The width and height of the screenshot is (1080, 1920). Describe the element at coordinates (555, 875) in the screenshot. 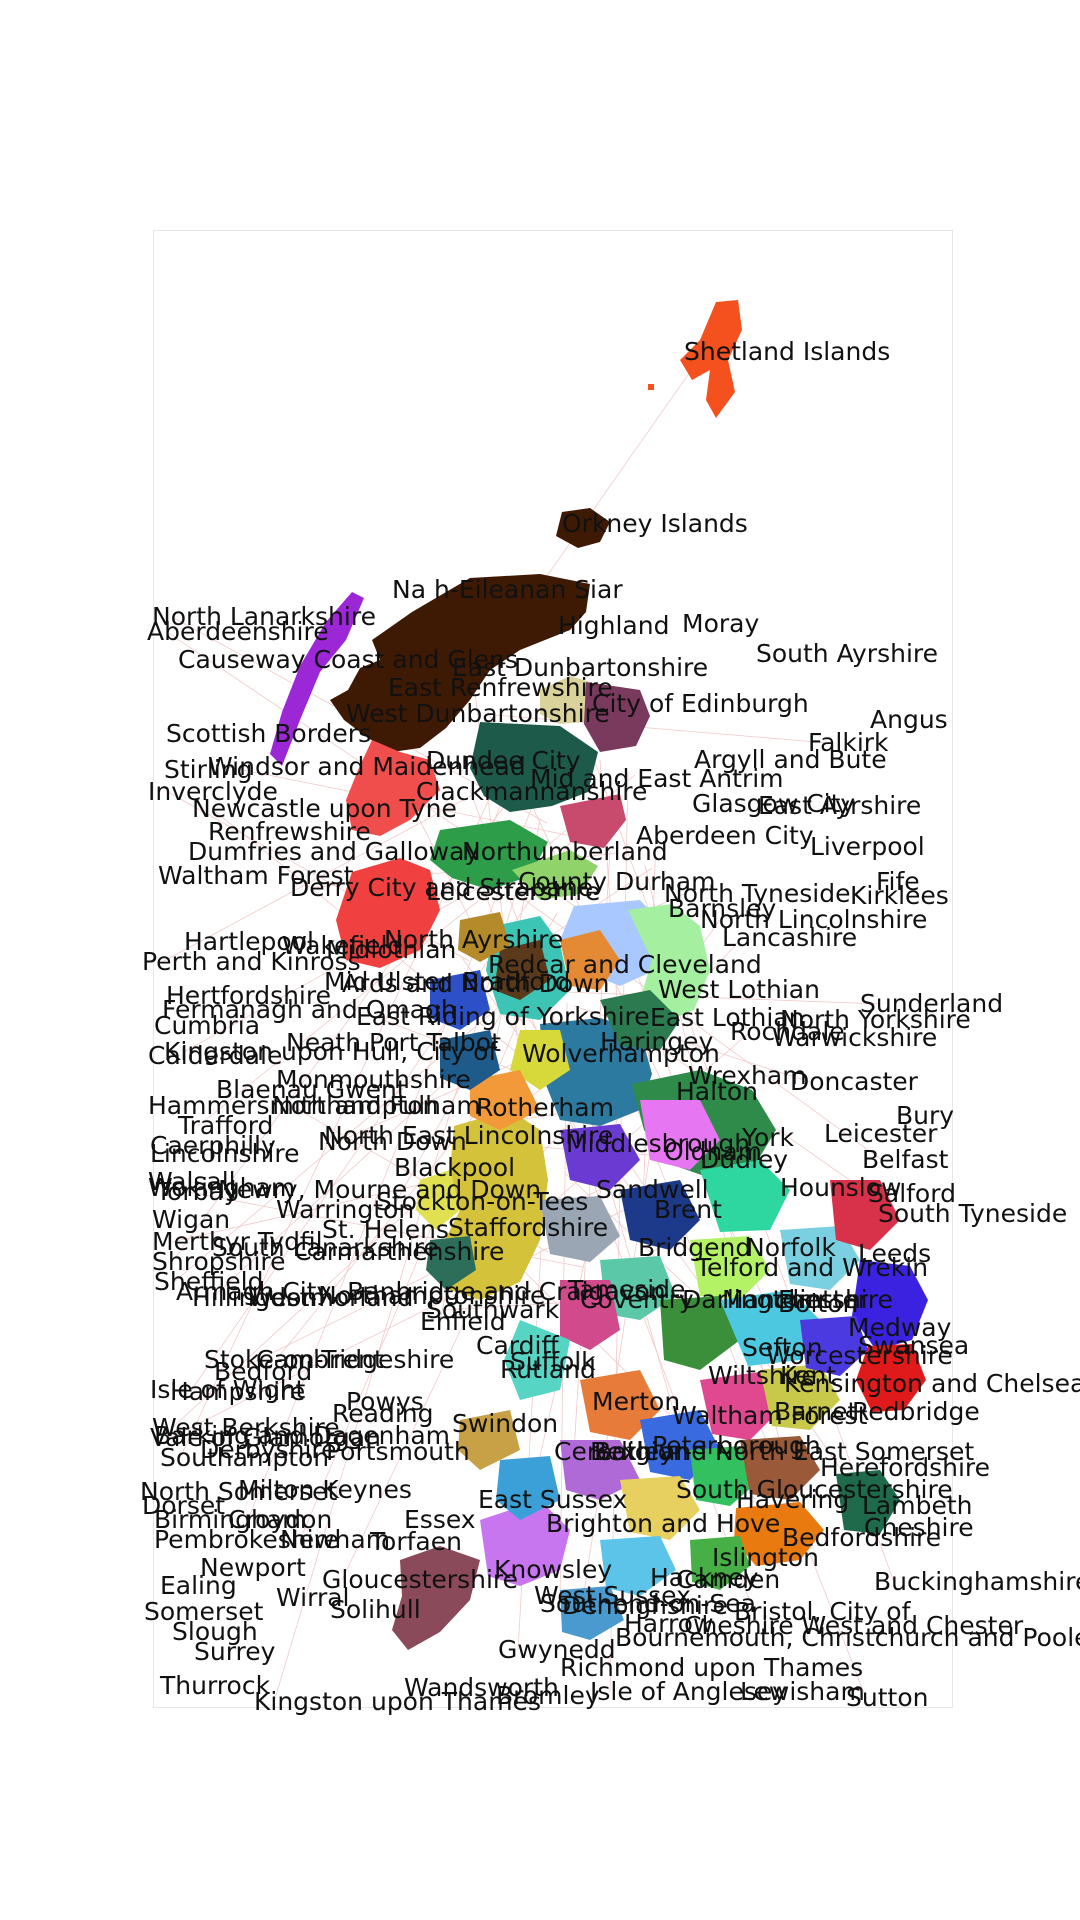

I see `region-scottish-borders` at that location.